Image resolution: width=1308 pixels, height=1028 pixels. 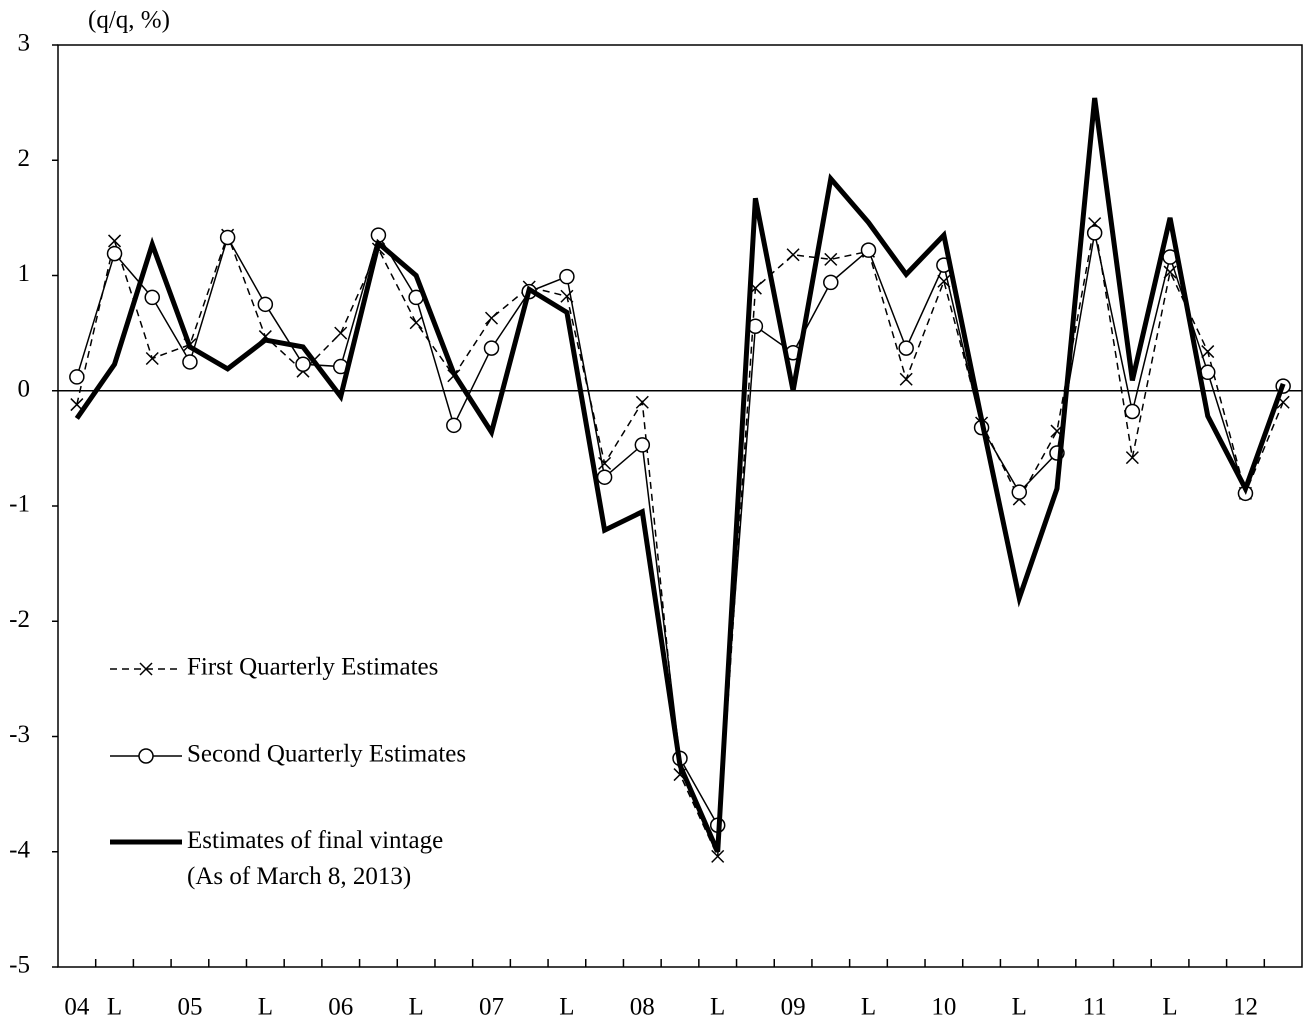 I want to click on x-tick-label: 04, so click(x=77, y=1007).